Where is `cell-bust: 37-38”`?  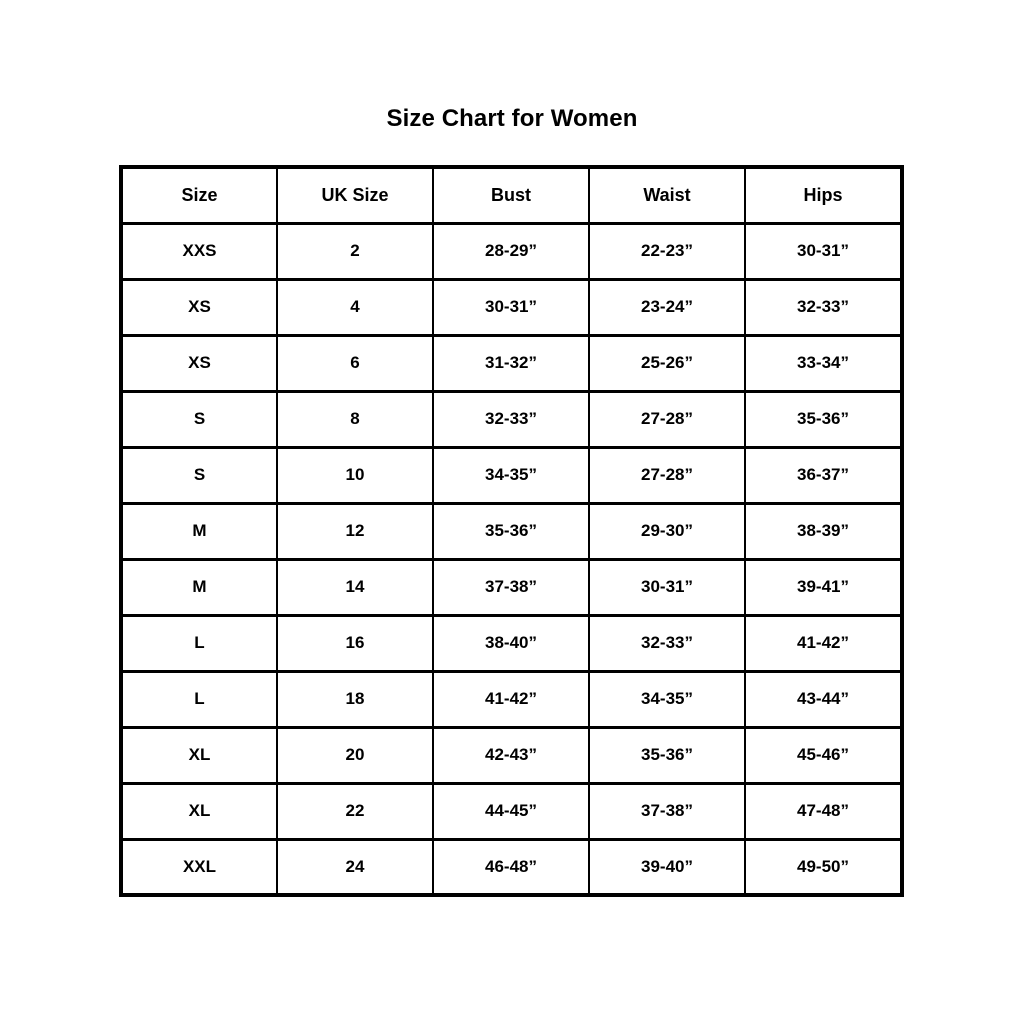 cell-bust: 37-38” is located at coordinates (511, 588).